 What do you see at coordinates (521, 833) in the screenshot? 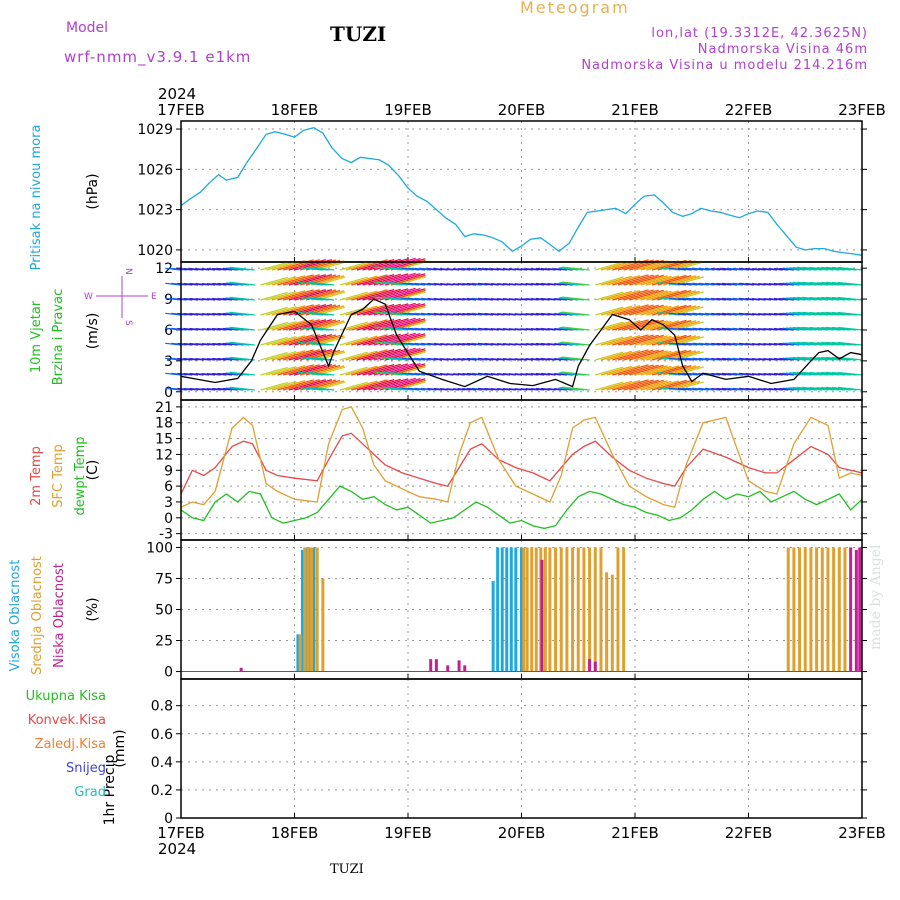
I see `x-tick-label-bottom: 20FEB` at bounding box center [521, 833].